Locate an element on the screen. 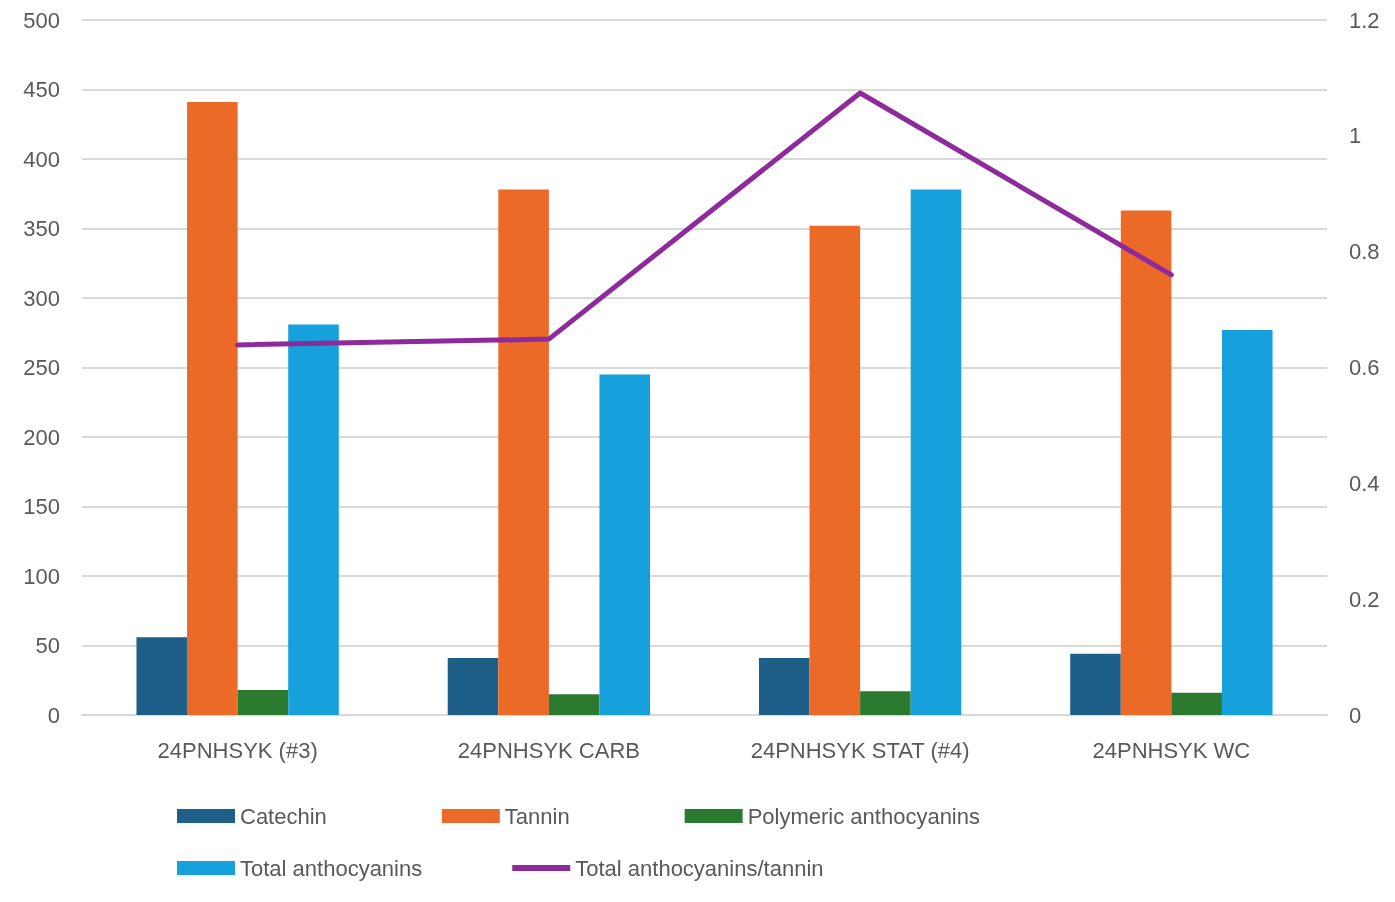 The width and height of the screenshot is (1395, 902). y2-tick-label: 0.4 is located at coordinates (1364, 483).